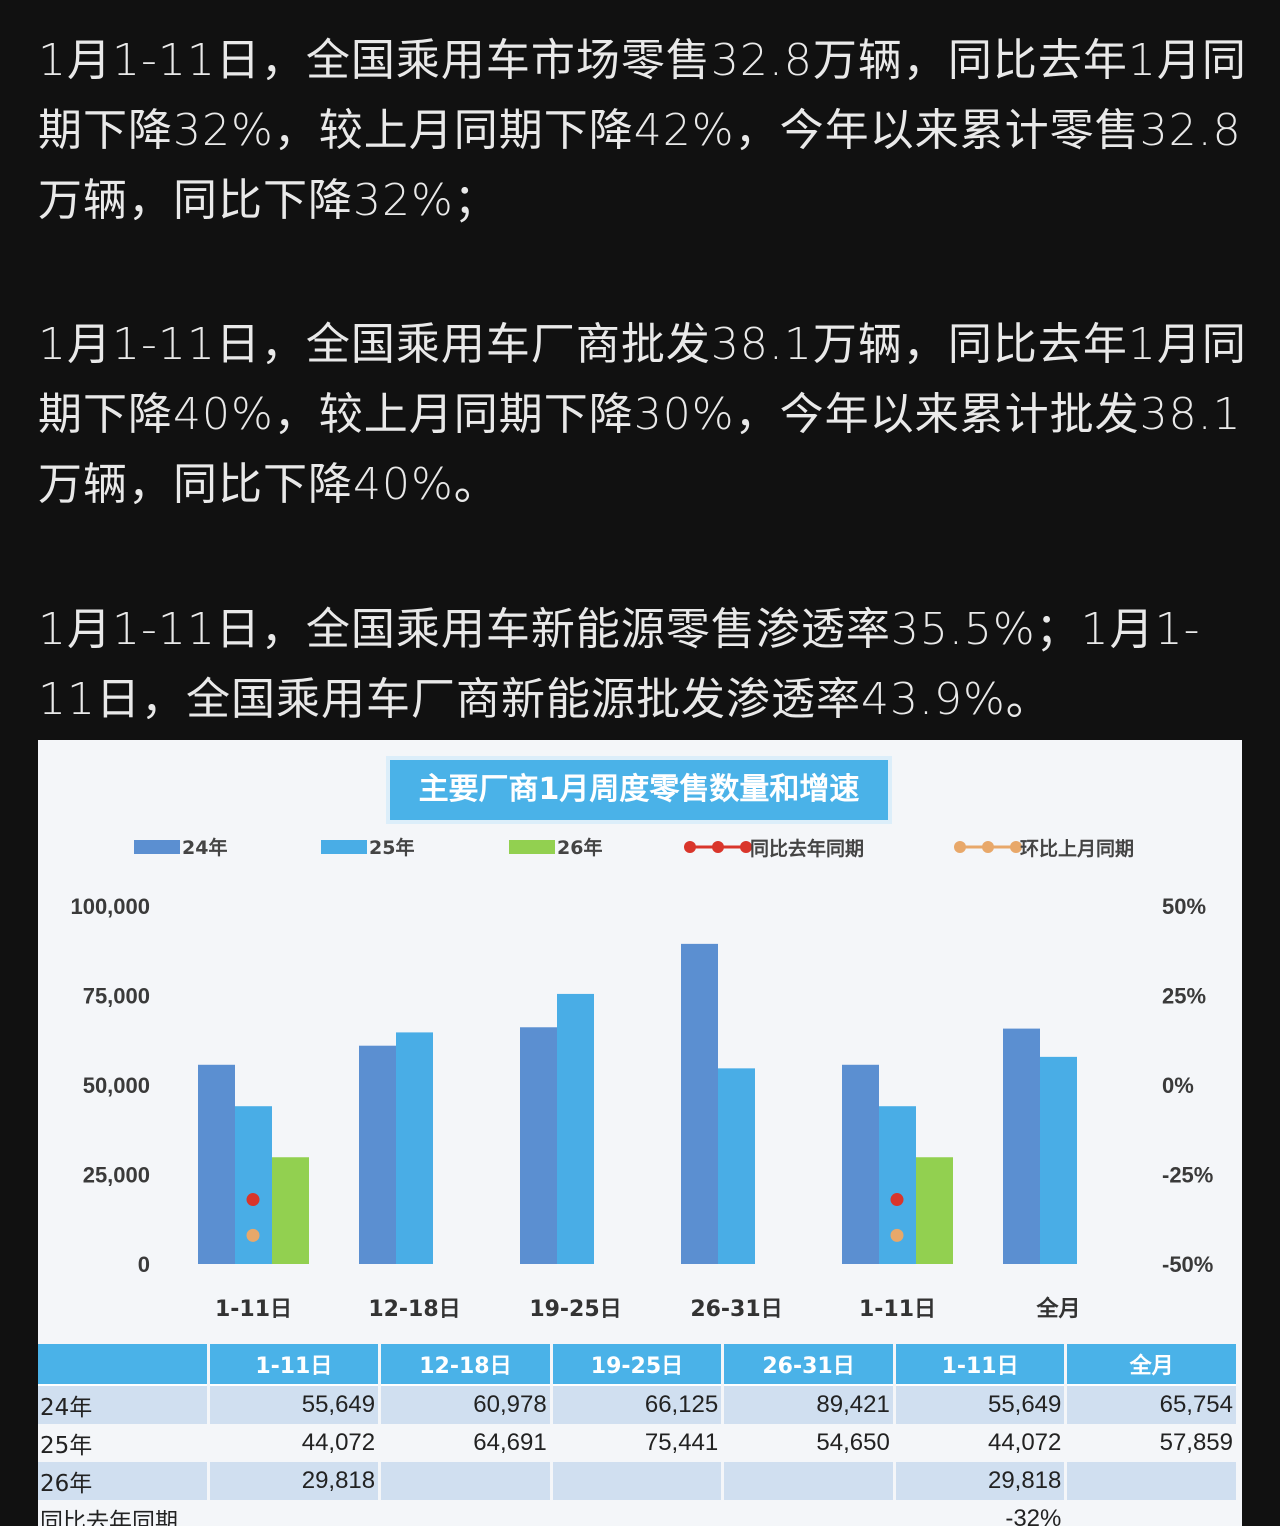  I want to click on marker-同比去年同期-0, so click(253, 1200).